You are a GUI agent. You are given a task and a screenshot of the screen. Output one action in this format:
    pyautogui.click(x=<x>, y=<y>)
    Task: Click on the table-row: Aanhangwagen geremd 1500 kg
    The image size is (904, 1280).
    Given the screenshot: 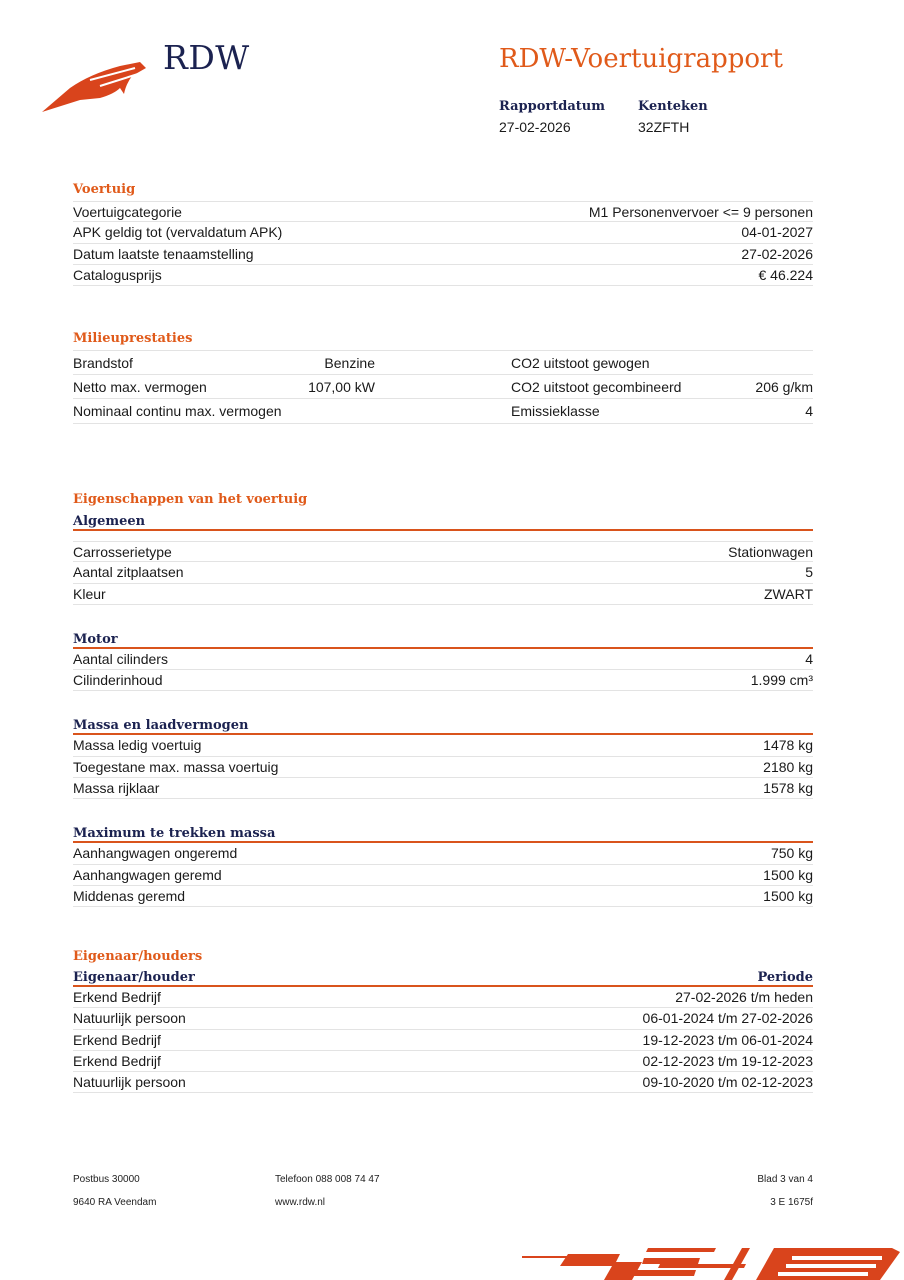 What is the action you would take?
    pyautogui.click(x=443, y=875)
    